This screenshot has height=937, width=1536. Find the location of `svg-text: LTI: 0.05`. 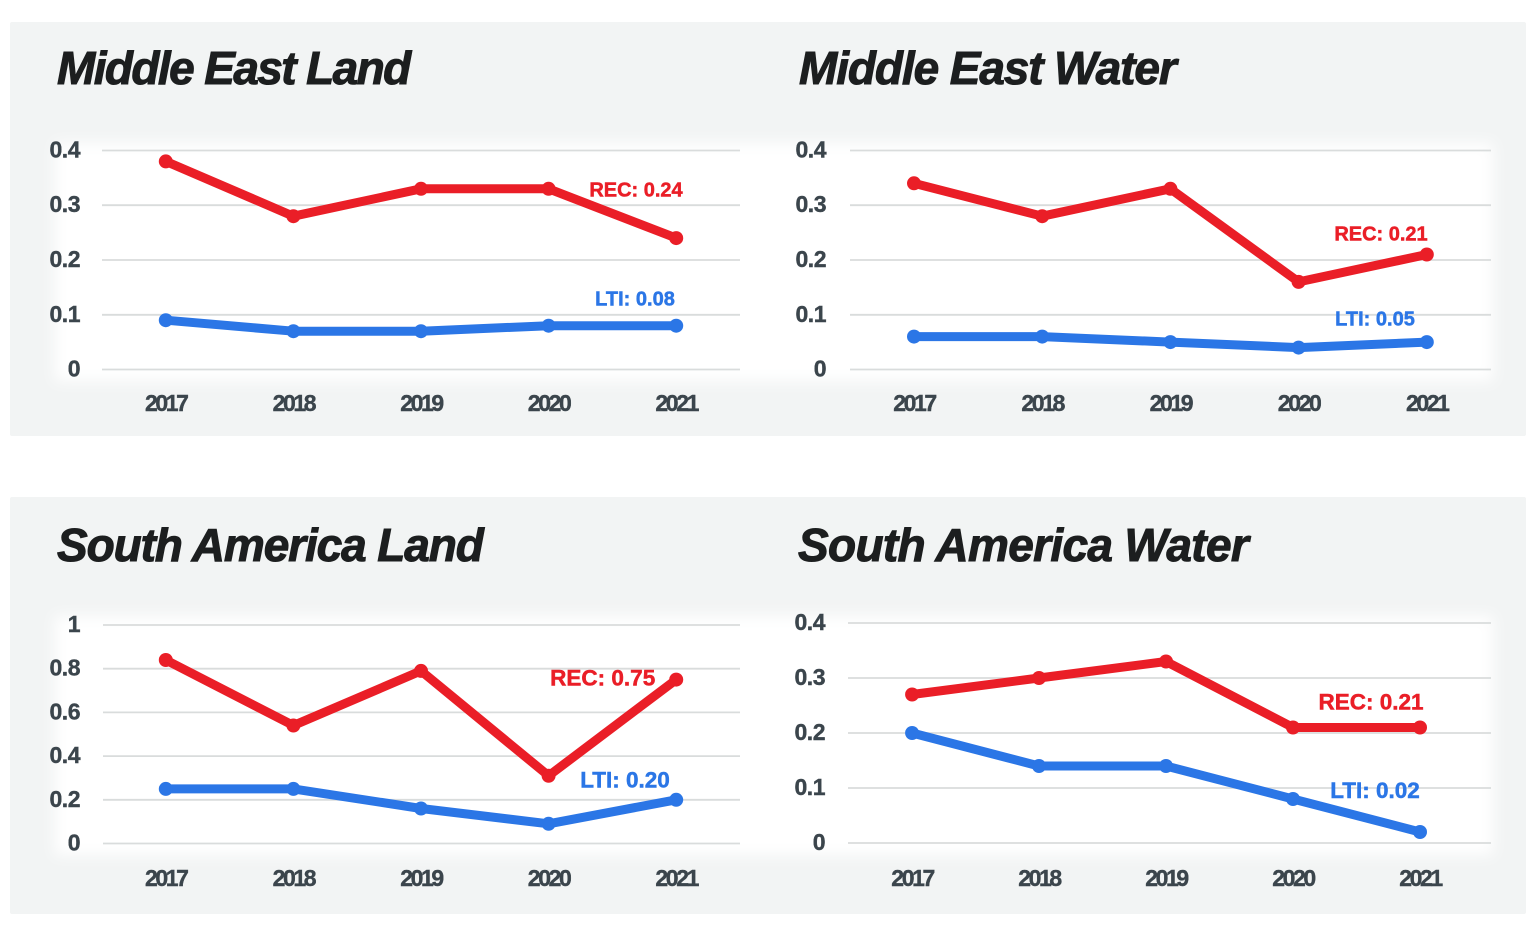

svg-text: LTI: 0.05 is located at coordinates (1375, 320).